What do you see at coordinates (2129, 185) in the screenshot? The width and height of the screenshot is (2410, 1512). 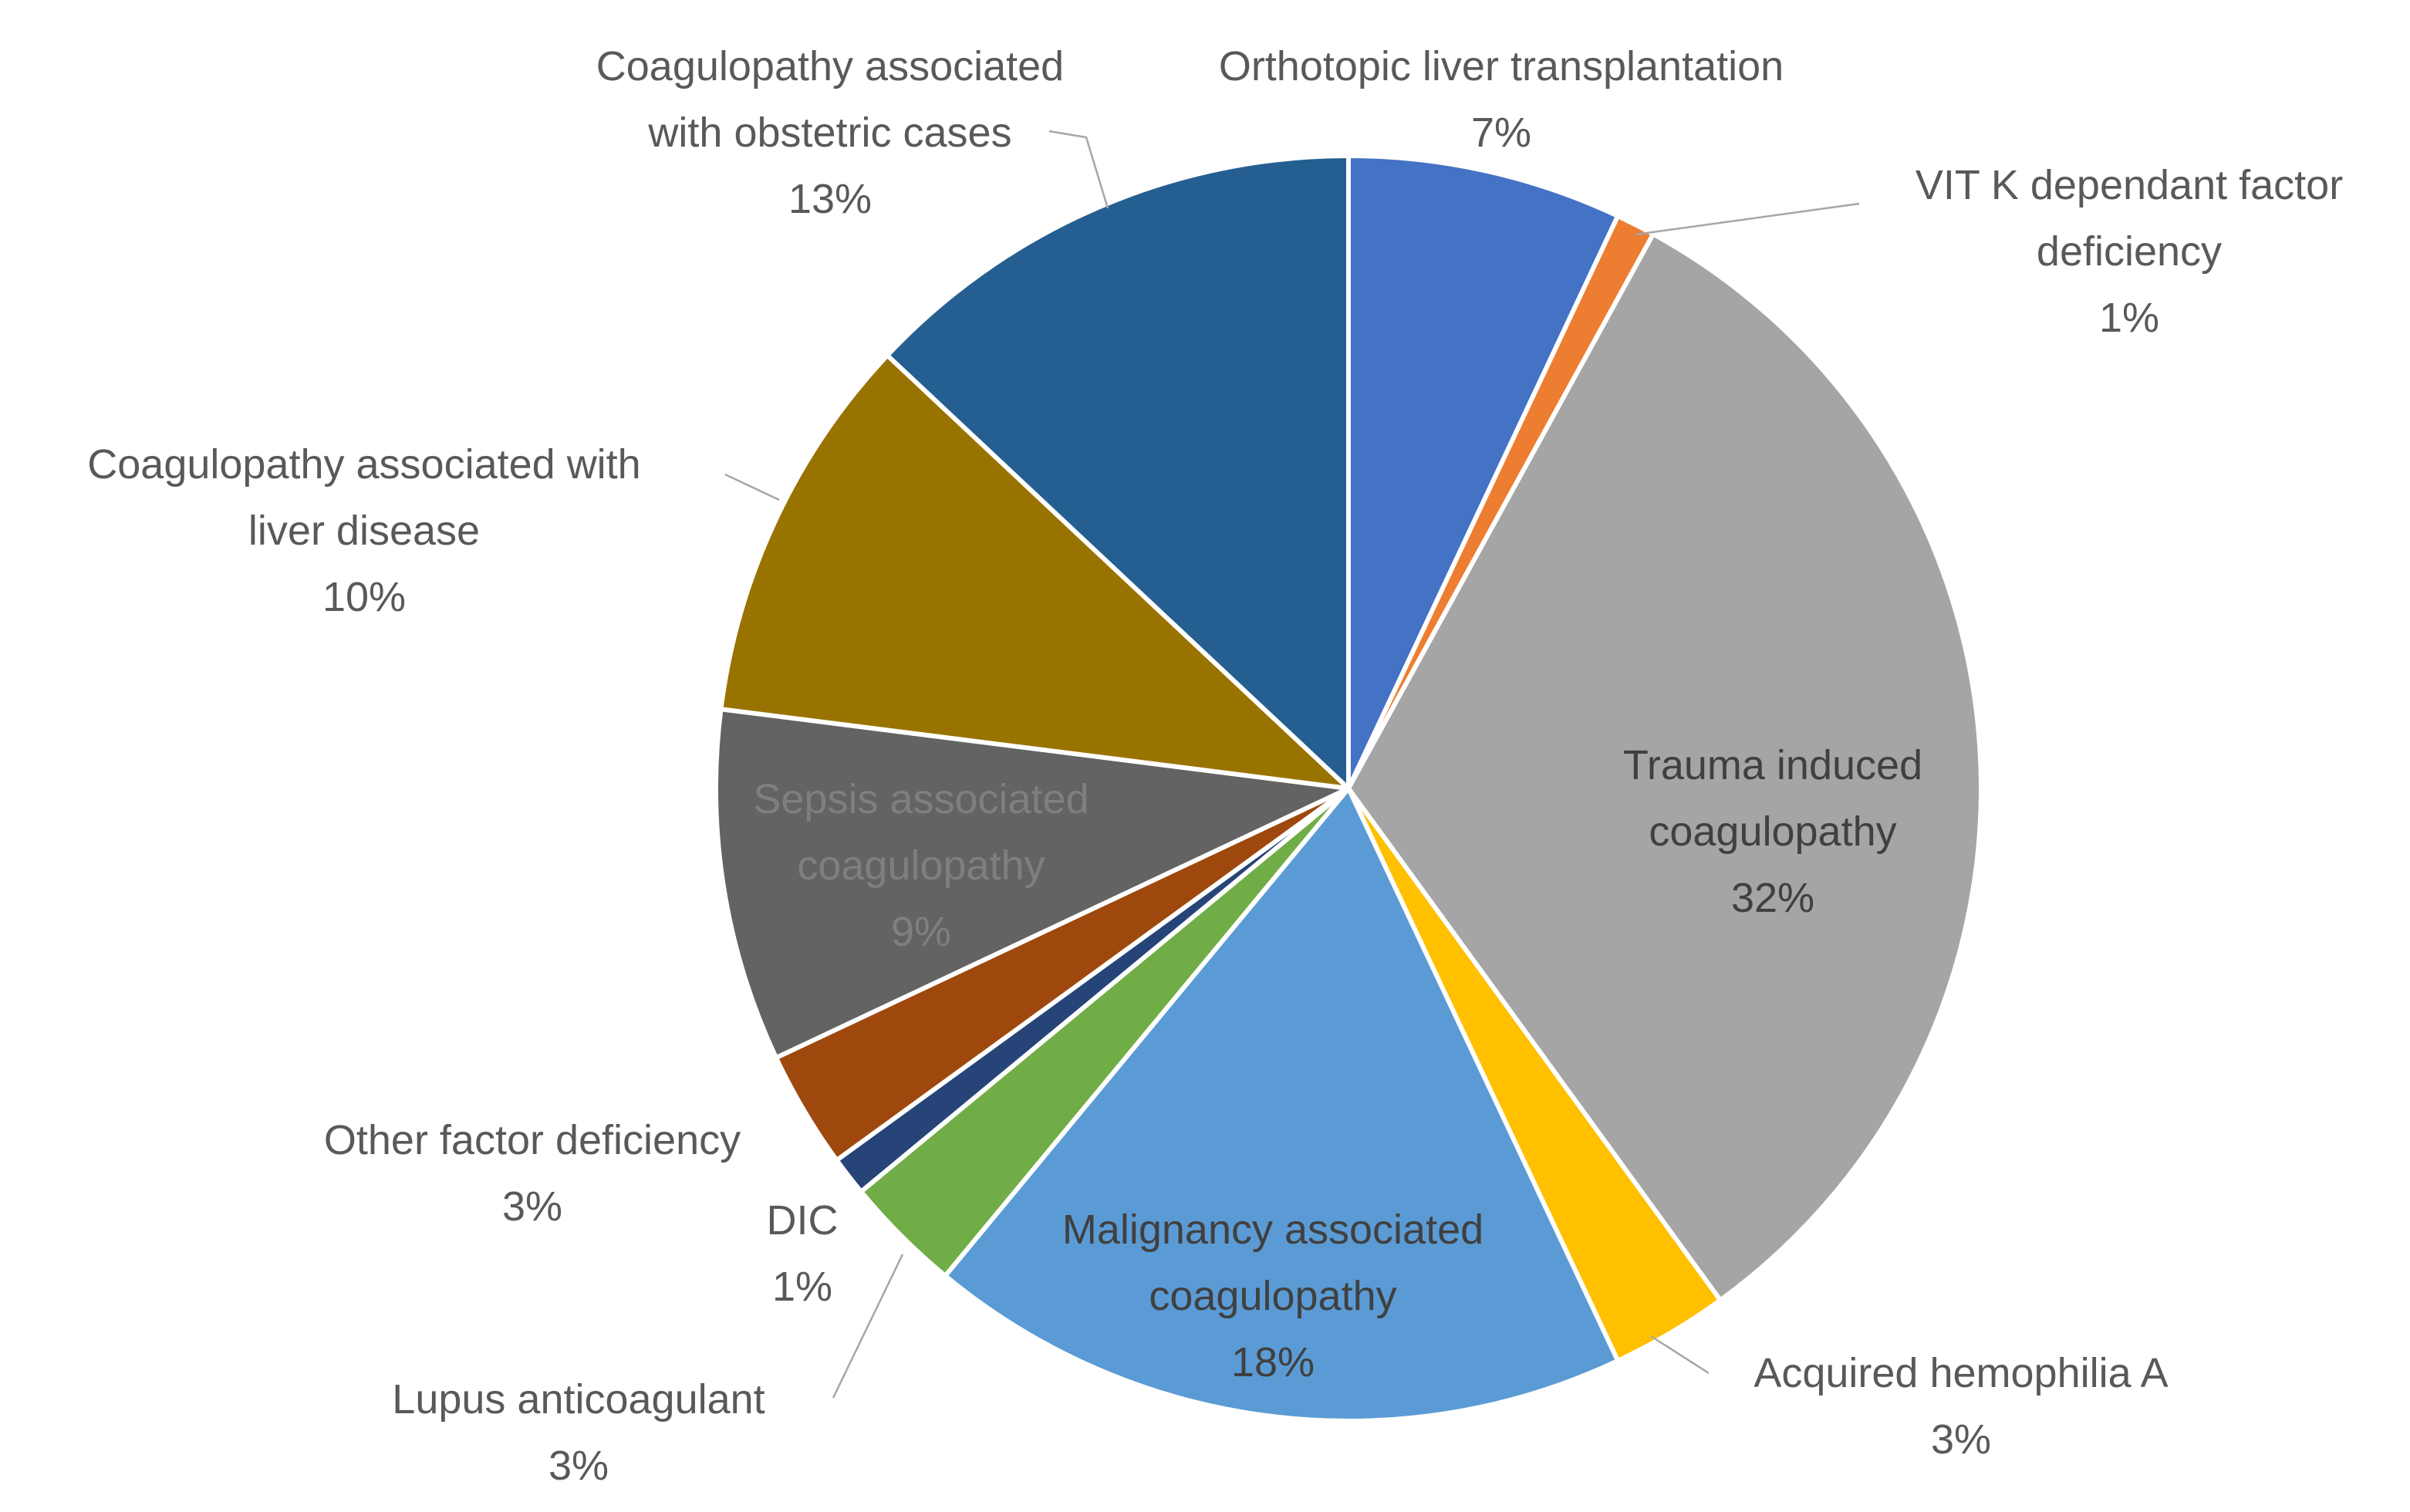 I see `data-label-text: VIT K dependant factor` at bounding box center [2129, 185].